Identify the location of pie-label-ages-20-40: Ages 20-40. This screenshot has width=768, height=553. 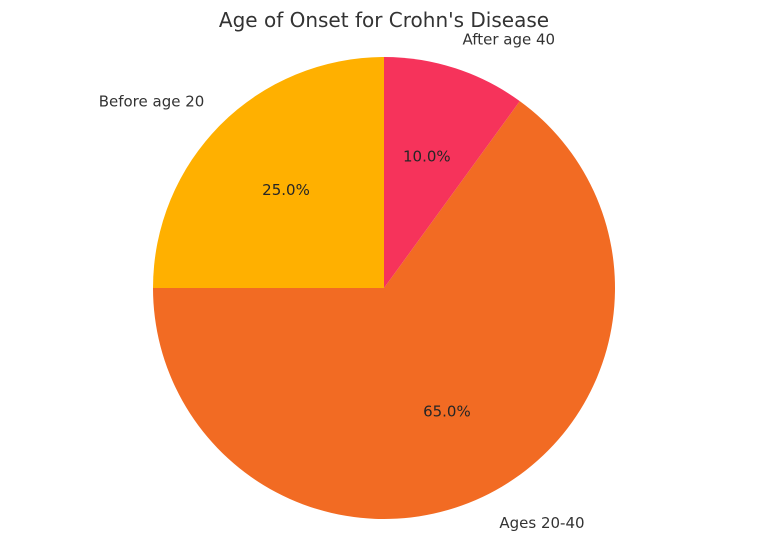
(541, 523).